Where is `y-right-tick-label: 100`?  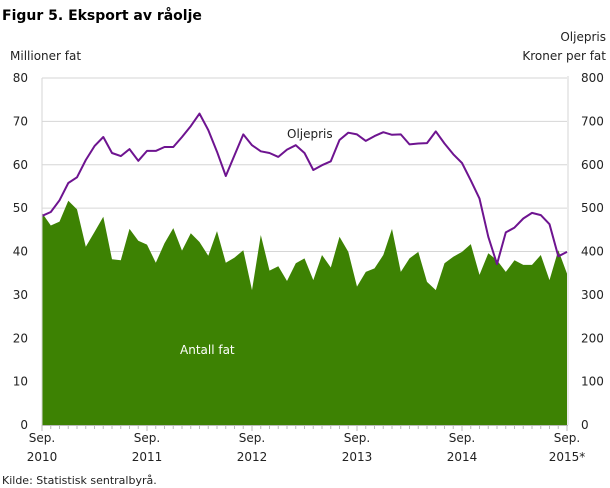
y-right-tick-label: 100 is located at coordinates (592, 382).